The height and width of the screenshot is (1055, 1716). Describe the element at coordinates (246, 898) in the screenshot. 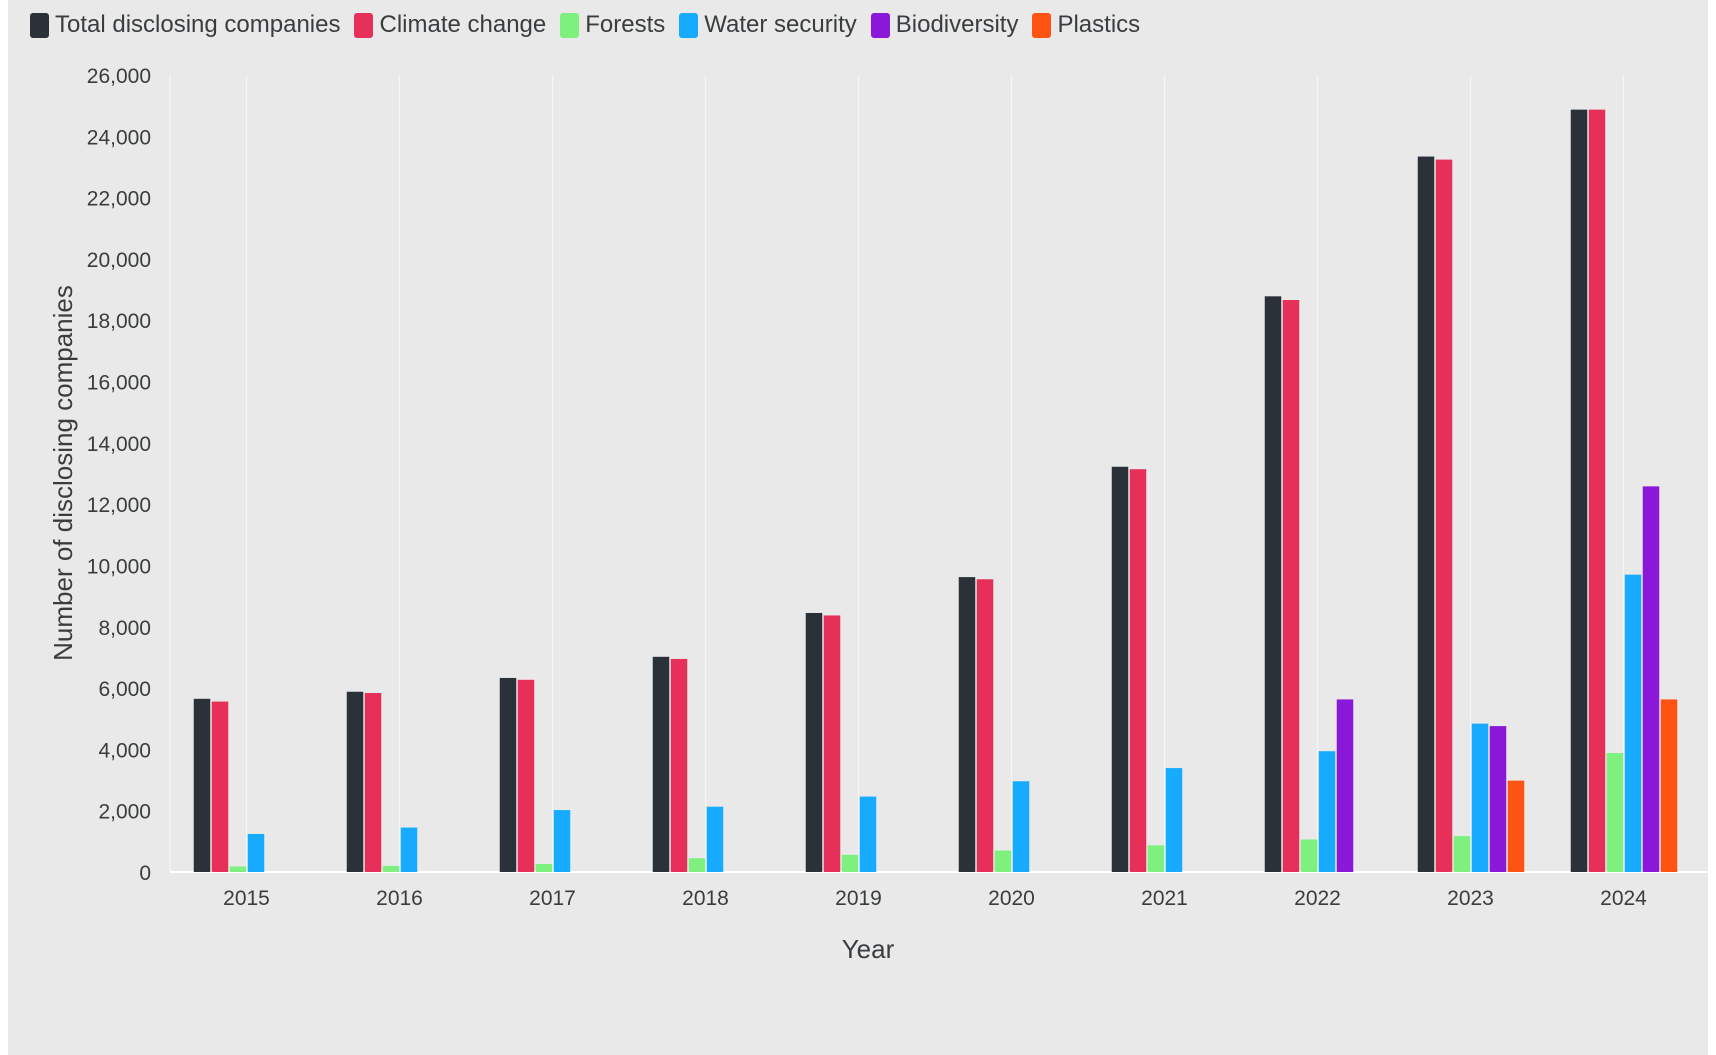

I see `x-tick-label: 2015` at that location.